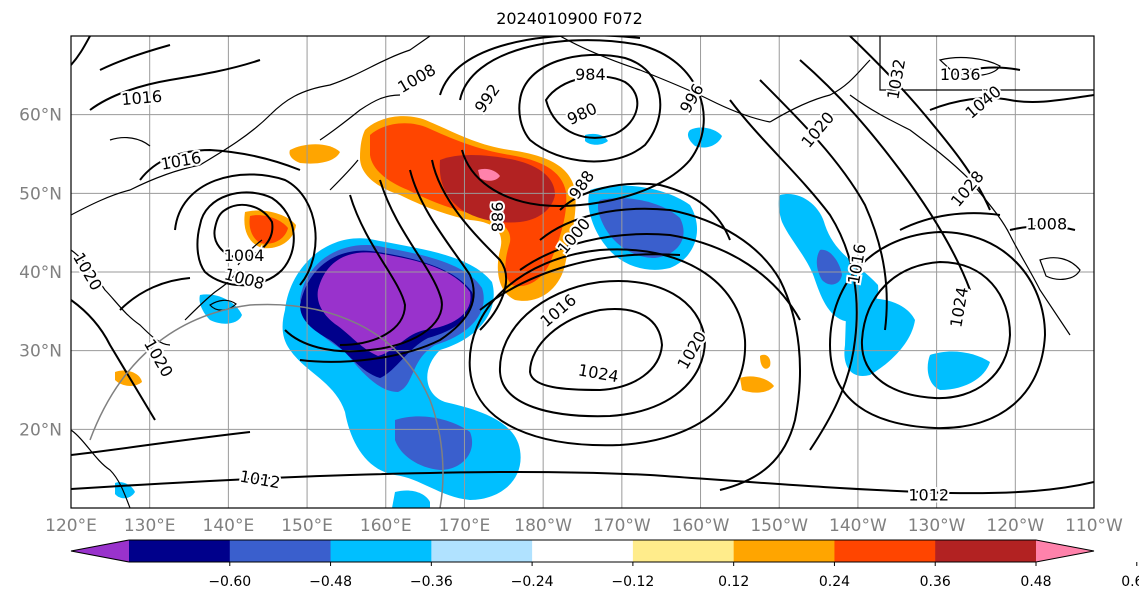 Image resolution: width=1139 pixels, height=601 pixels. Describe the element at coordinates (701, 526) in the screenshot. I see `lon-tick-label: 160°W` at that location.